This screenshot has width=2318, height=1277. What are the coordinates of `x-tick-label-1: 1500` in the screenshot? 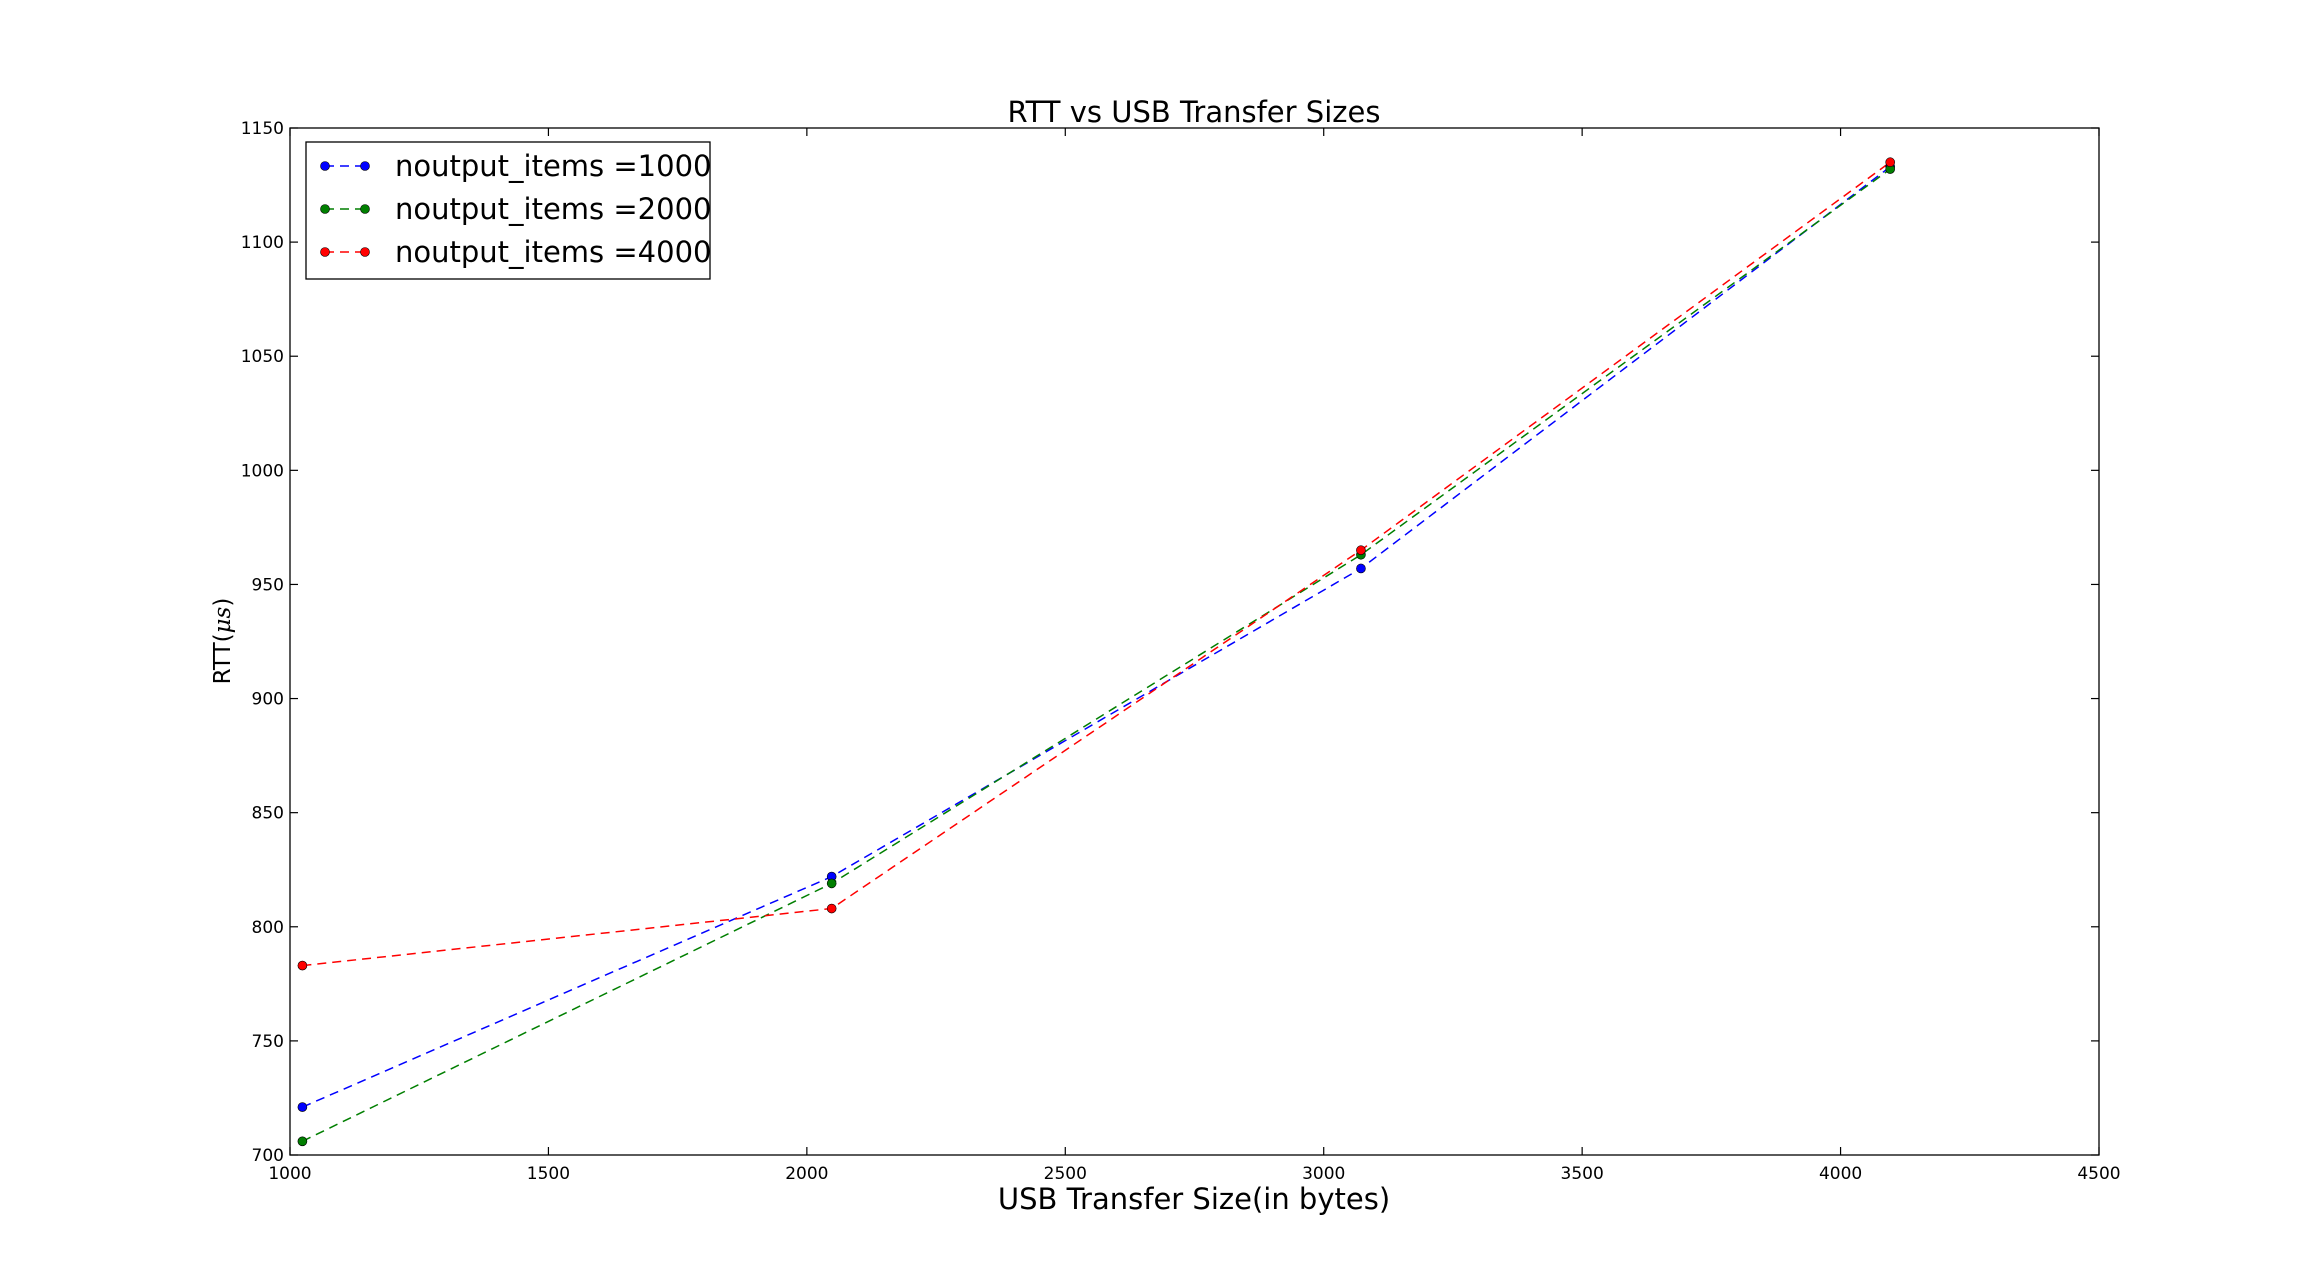 It's located at (548, 1174).